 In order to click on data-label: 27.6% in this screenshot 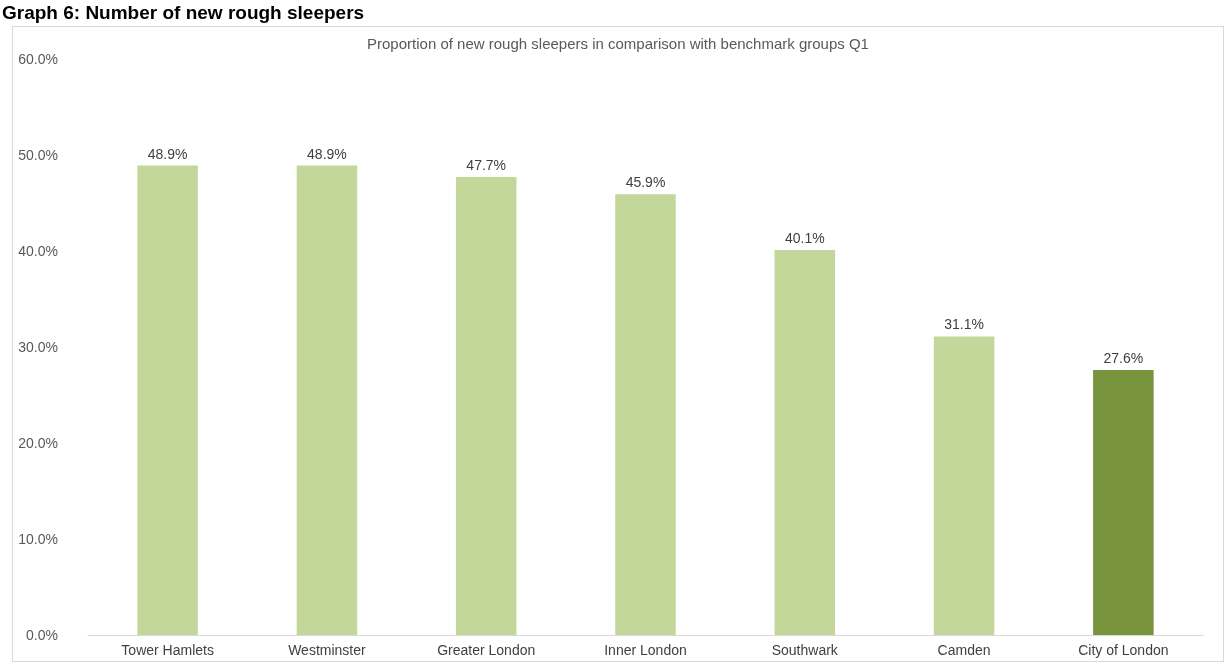, I will do `click(1123, 358)`.